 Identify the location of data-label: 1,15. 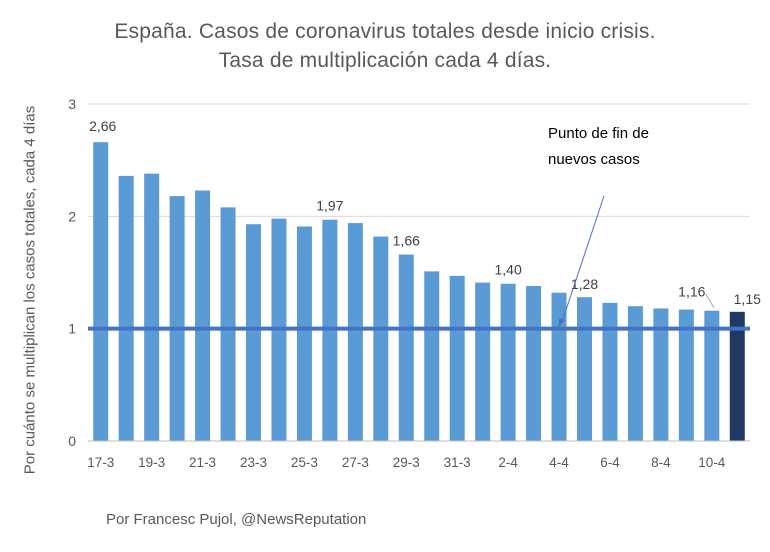
(747, 299).